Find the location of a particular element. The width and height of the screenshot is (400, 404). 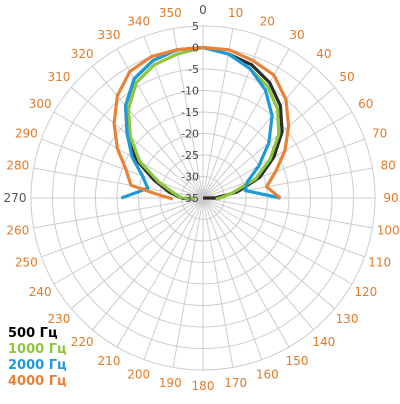

angle-tick-label: 310 is located at coordinates (59, 77).